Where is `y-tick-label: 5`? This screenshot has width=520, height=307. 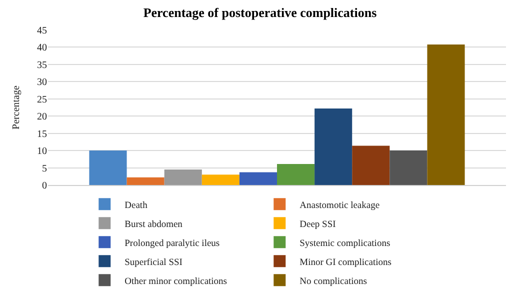 y-tick-label: 5 is located at coordinates (44, 168).